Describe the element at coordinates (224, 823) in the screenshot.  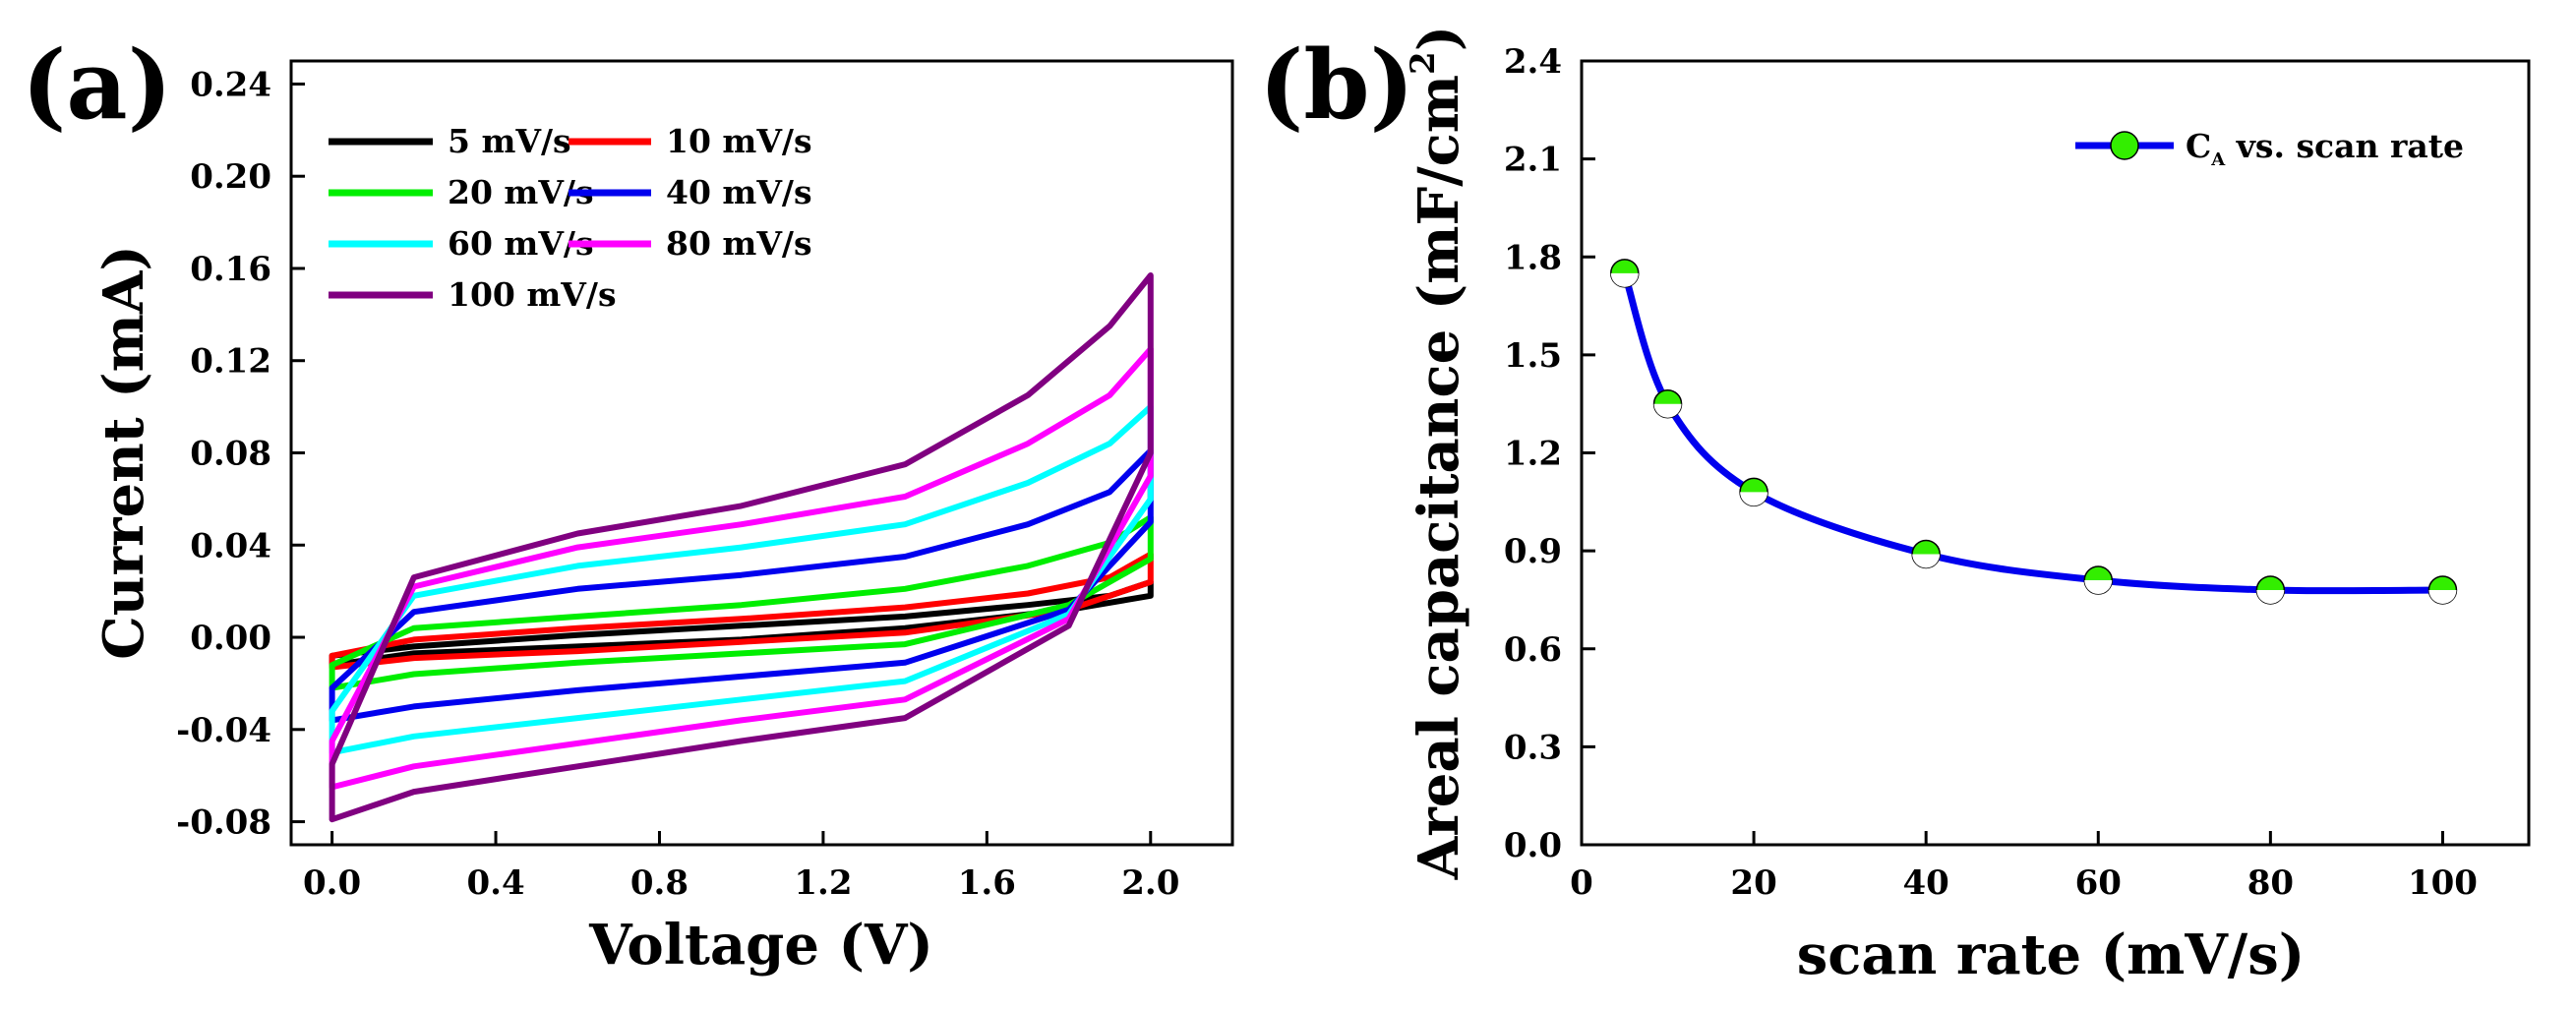
I see `y-tick-label: -0.08` at that location.